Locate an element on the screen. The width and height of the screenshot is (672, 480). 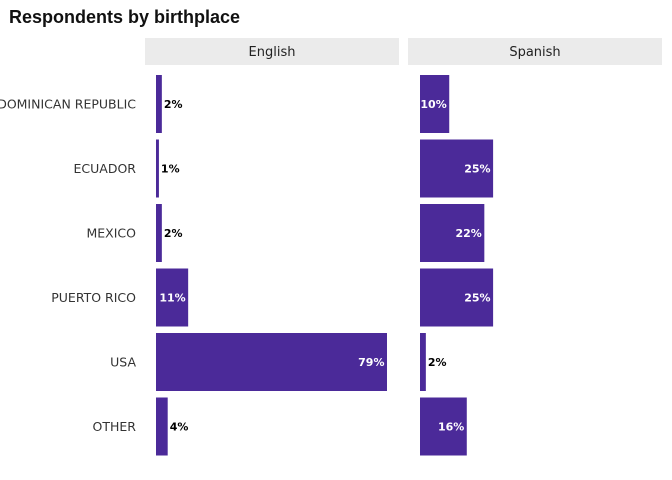
data-label: 1% is located at coordinates (170, 169).